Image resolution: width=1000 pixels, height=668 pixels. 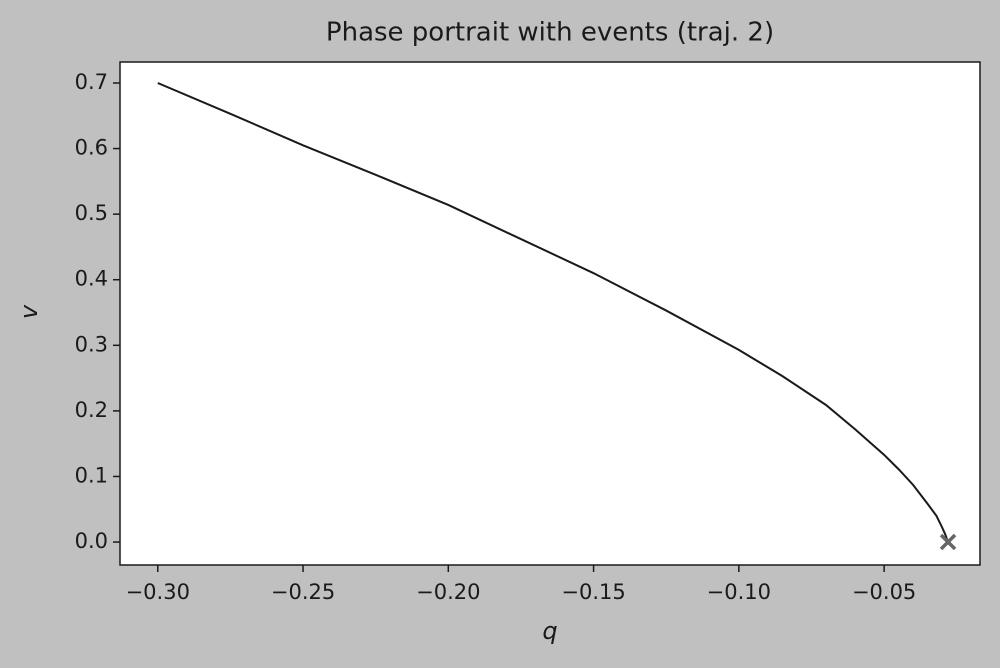 I want to click on x-tick-label: −0.15, so click(x=593, y=592).